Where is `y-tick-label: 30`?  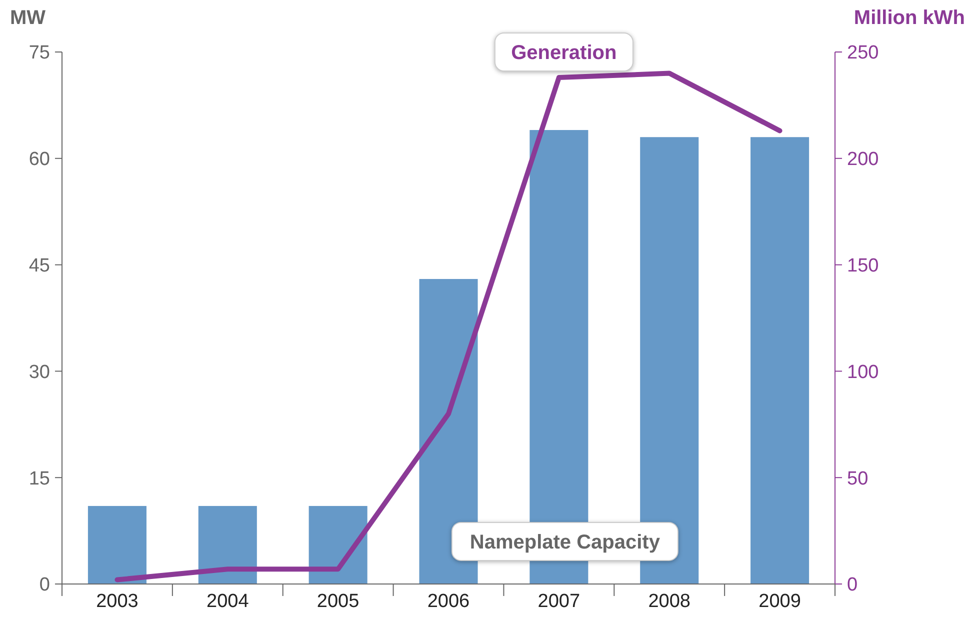 y-tick-label: 30 is located at coordinates (39, 372).